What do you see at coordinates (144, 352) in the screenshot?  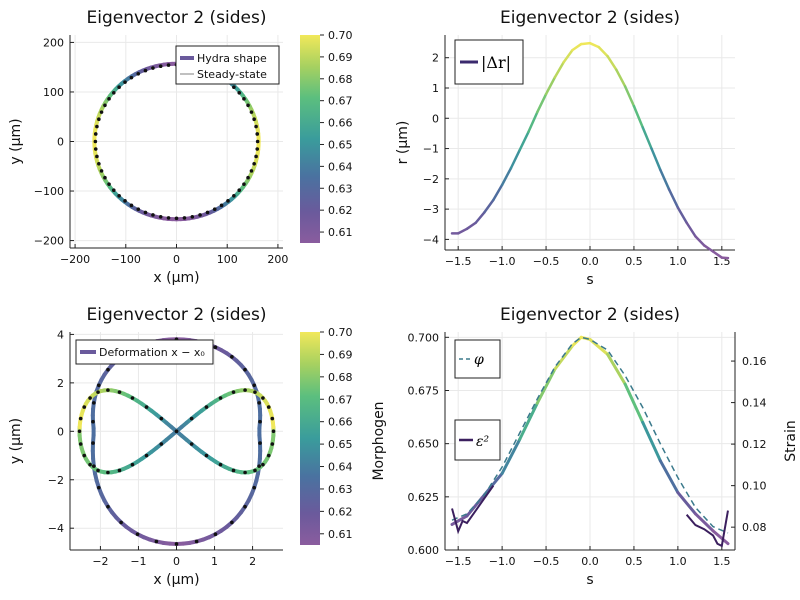 I see `legend-box` at bounding box center [144, 352].